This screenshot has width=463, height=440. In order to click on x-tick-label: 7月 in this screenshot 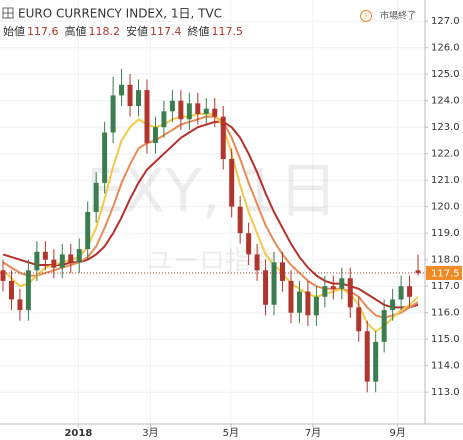, I will do `click(313, 433)`.